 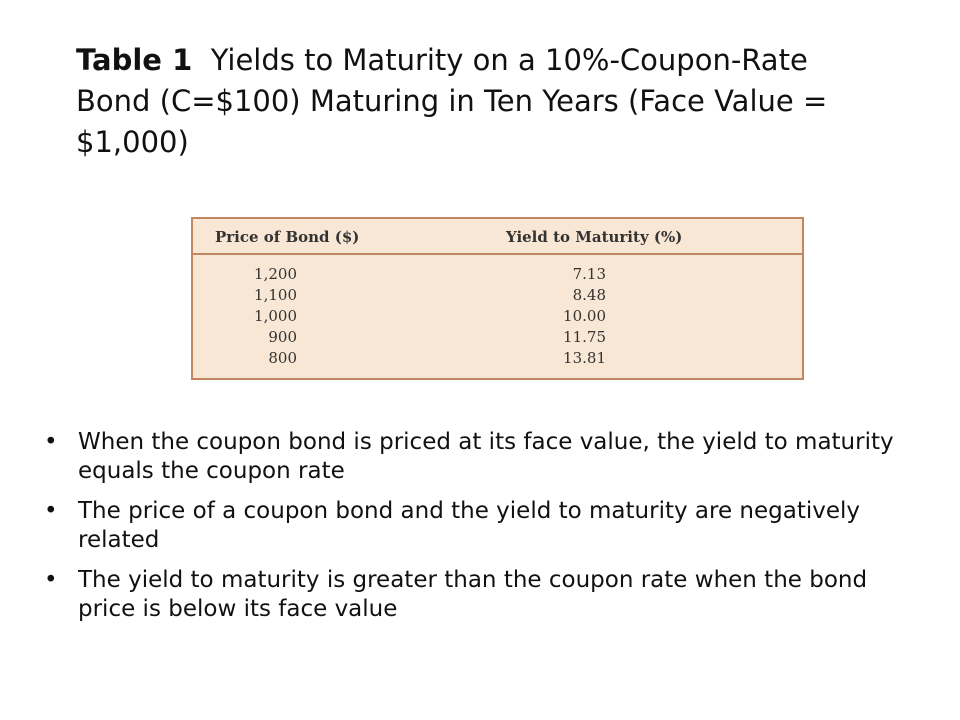 I want to click on table-header-row: Price of Bond ($) Yield to Maturity (%), so click(x=497, y=237).